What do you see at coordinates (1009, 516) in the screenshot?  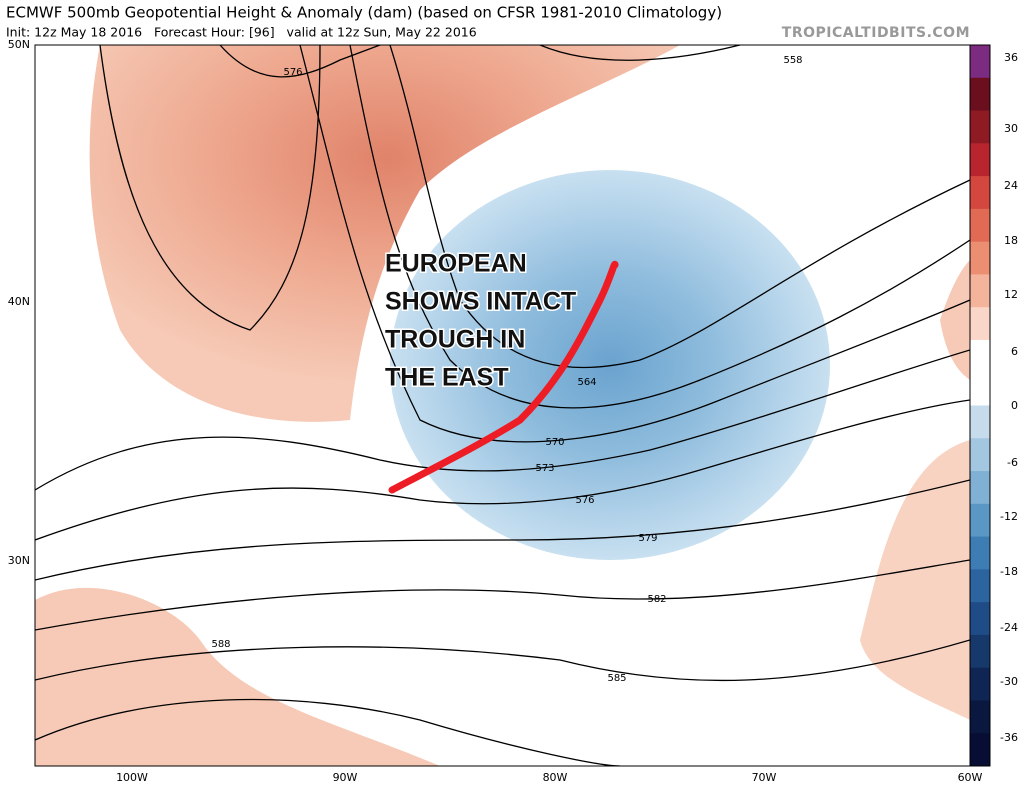 I see `colorbar-label: -12` at bounding box center [1009, 516].